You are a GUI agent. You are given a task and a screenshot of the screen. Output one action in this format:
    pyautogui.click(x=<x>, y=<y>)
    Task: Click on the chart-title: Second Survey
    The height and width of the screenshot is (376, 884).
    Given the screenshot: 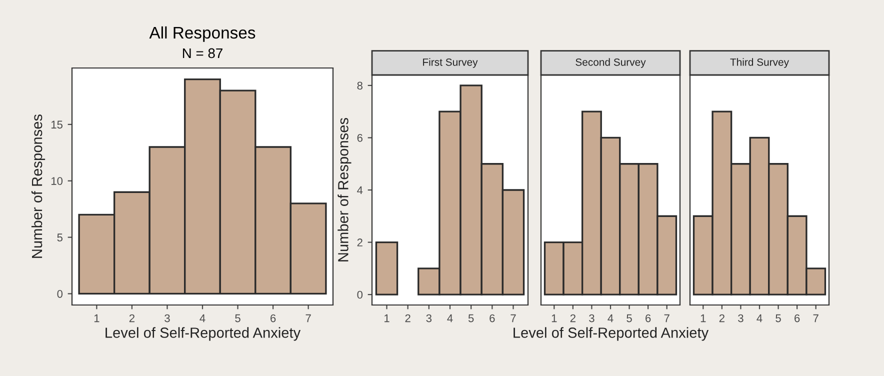 What is the action you would take?
    pyautogui.click(x=611, y=63)
    